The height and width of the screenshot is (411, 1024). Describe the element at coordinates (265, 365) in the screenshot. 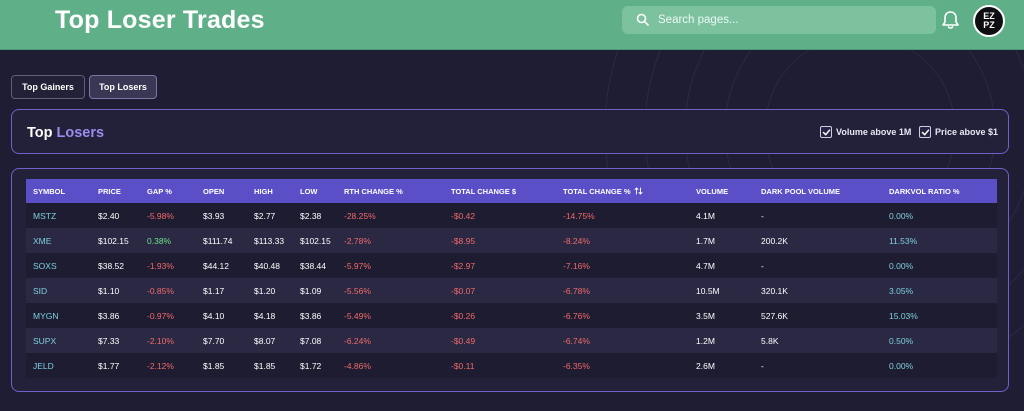

I see `cell-high: $1.85` at that location.